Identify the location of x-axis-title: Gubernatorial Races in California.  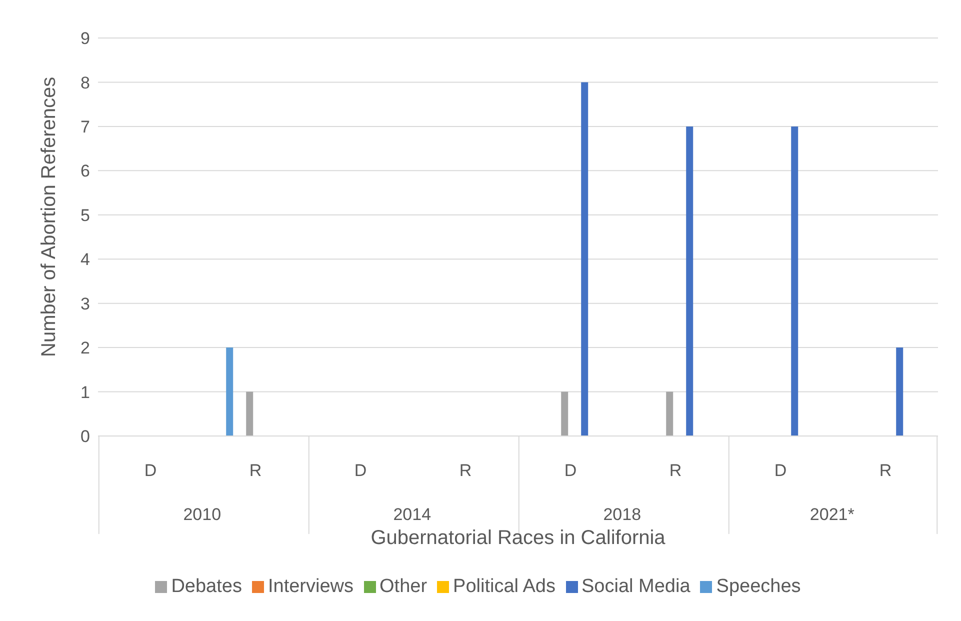
(518, 538).